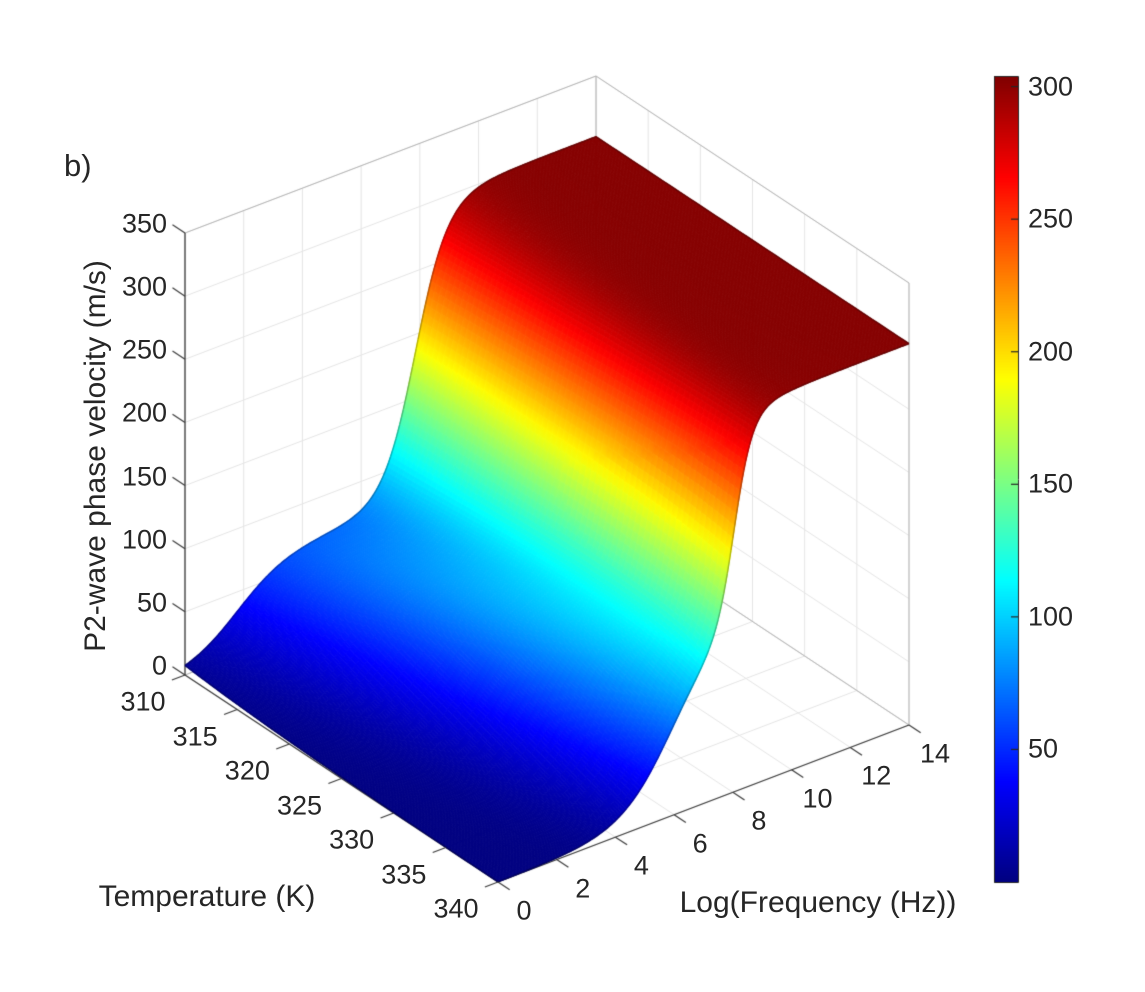  Describe the element at coordinates (143, 701) in the screenshot. I see `x-tick-label: 310` at that location.